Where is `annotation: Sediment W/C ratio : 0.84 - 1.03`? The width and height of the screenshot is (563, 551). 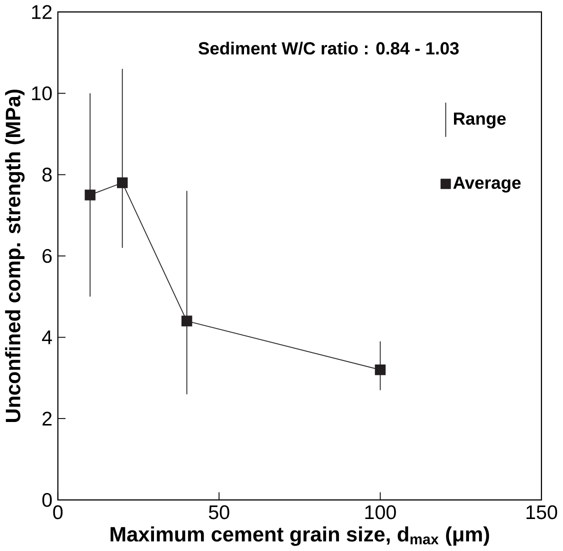 annotation: Sediment W/C ratio : 0.84 - 1.03 is located at coordinates (328, 48).